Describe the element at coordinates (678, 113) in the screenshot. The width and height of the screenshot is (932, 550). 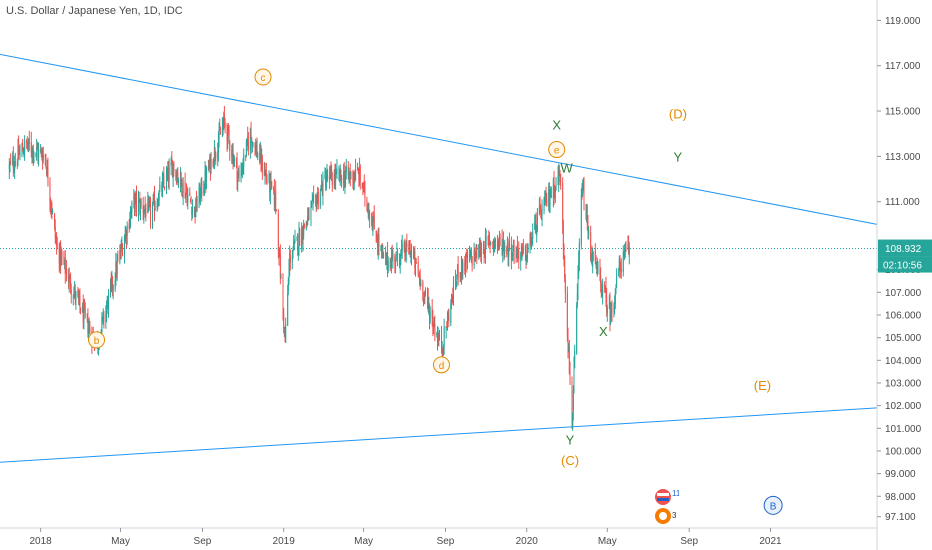
I see `wave-label-D: (D)` at that location.